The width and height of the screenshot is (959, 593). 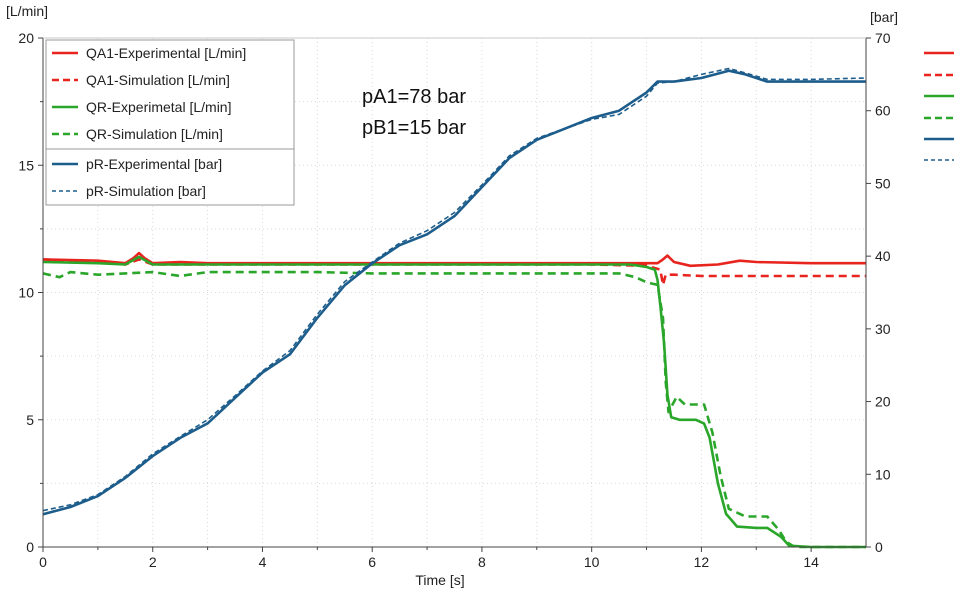 What do you see at coordinates (154, 164) in the screenshot?
I see `legend-label-4: pR-Experimental [bar]` at bounding box center [154, 164].